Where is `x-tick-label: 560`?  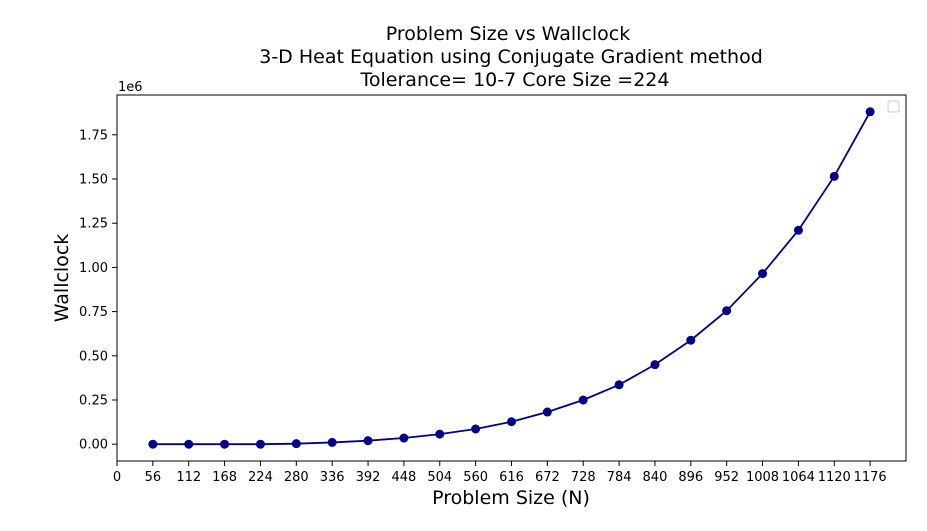 x-tick-label: 560 is located at coordinates (475, 477).